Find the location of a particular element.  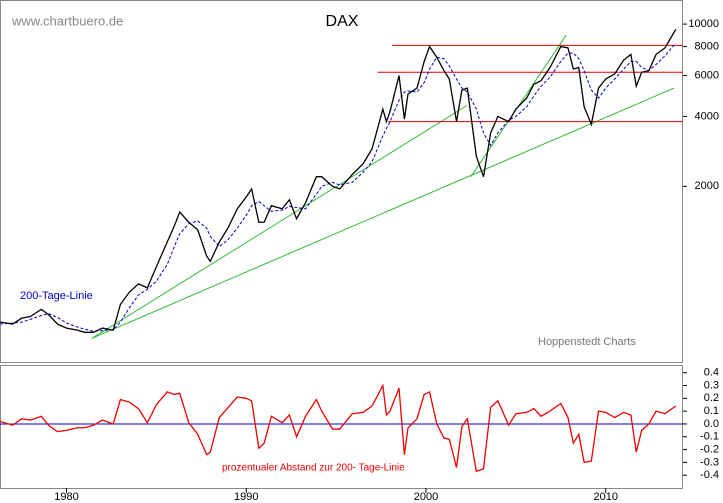

y-tick-label: 0.3 is located at coordinates (711, 385).